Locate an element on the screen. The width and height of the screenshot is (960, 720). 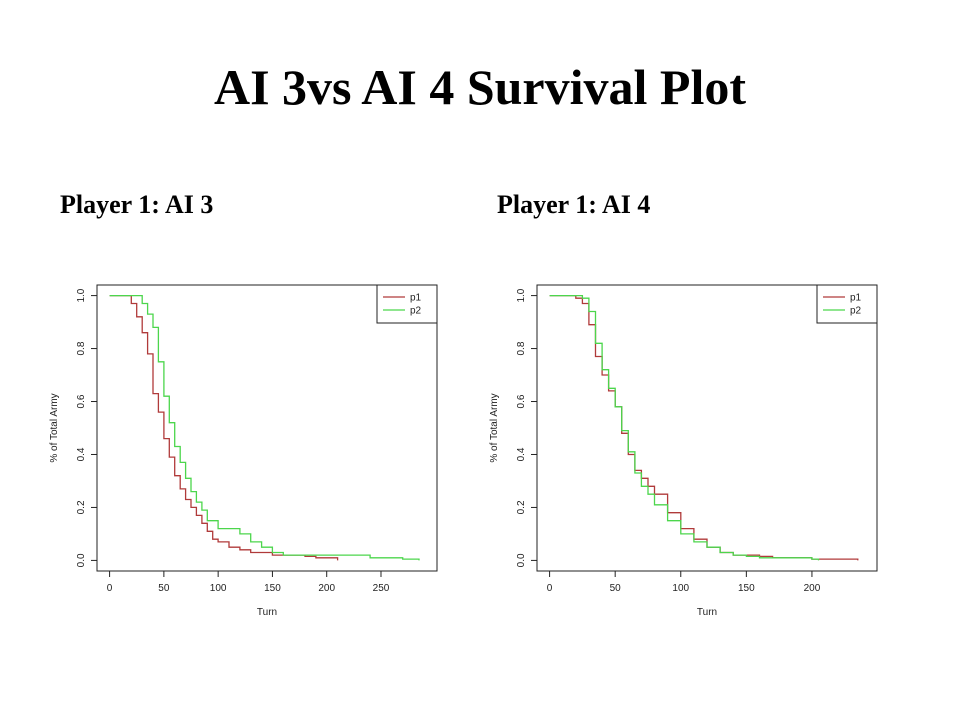
right-chart-title: Player 1: AI 4 is located at coordinates (574, 204).